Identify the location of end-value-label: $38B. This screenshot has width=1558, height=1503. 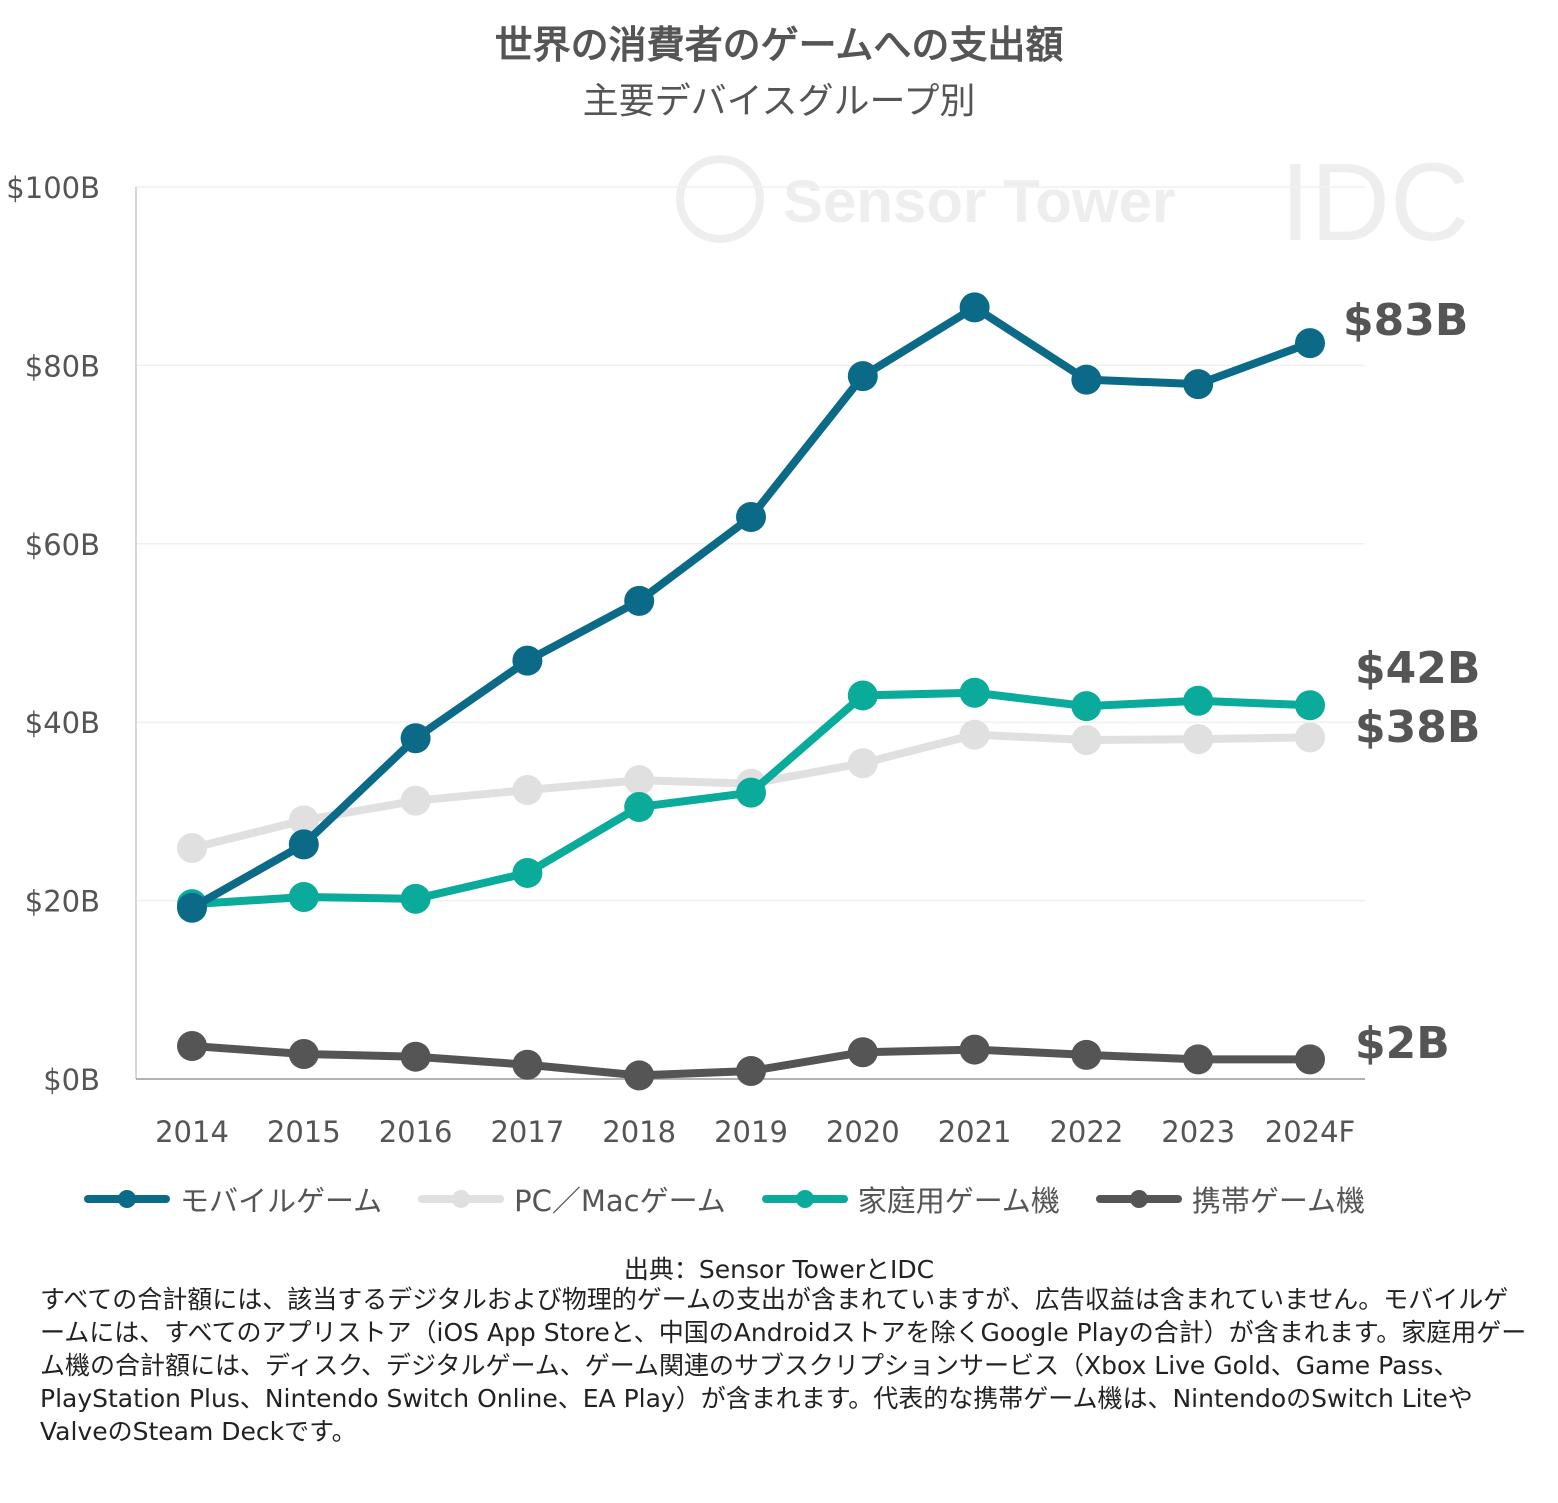
(1417, 727).